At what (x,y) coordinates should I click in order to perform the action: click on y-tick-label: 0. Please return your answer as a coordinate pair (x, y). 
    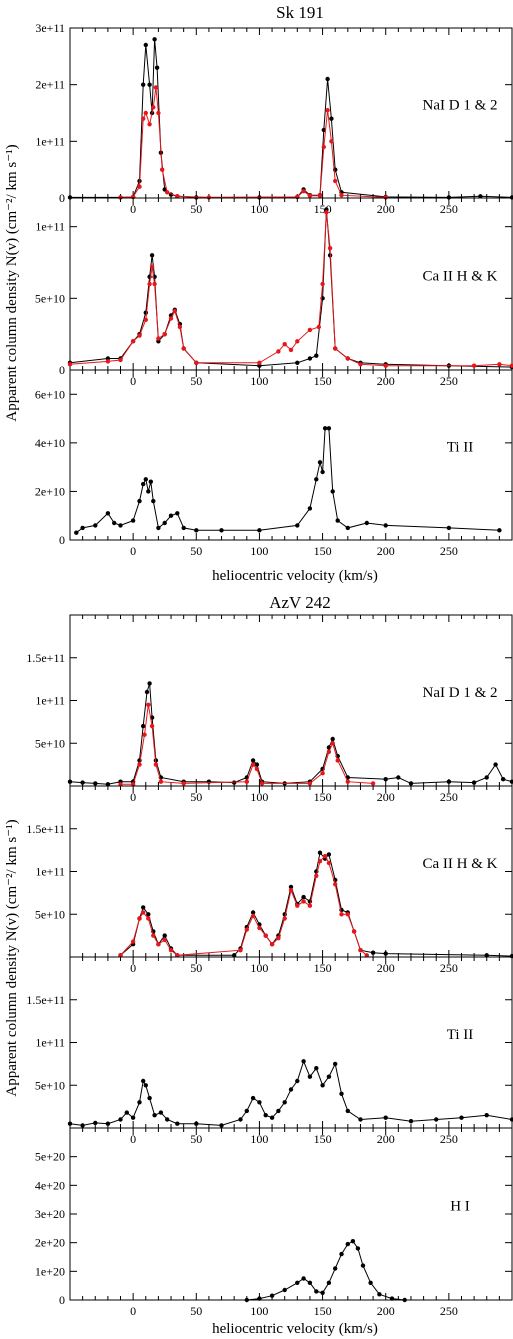
    Looking at the image, I should click on (62, 198).